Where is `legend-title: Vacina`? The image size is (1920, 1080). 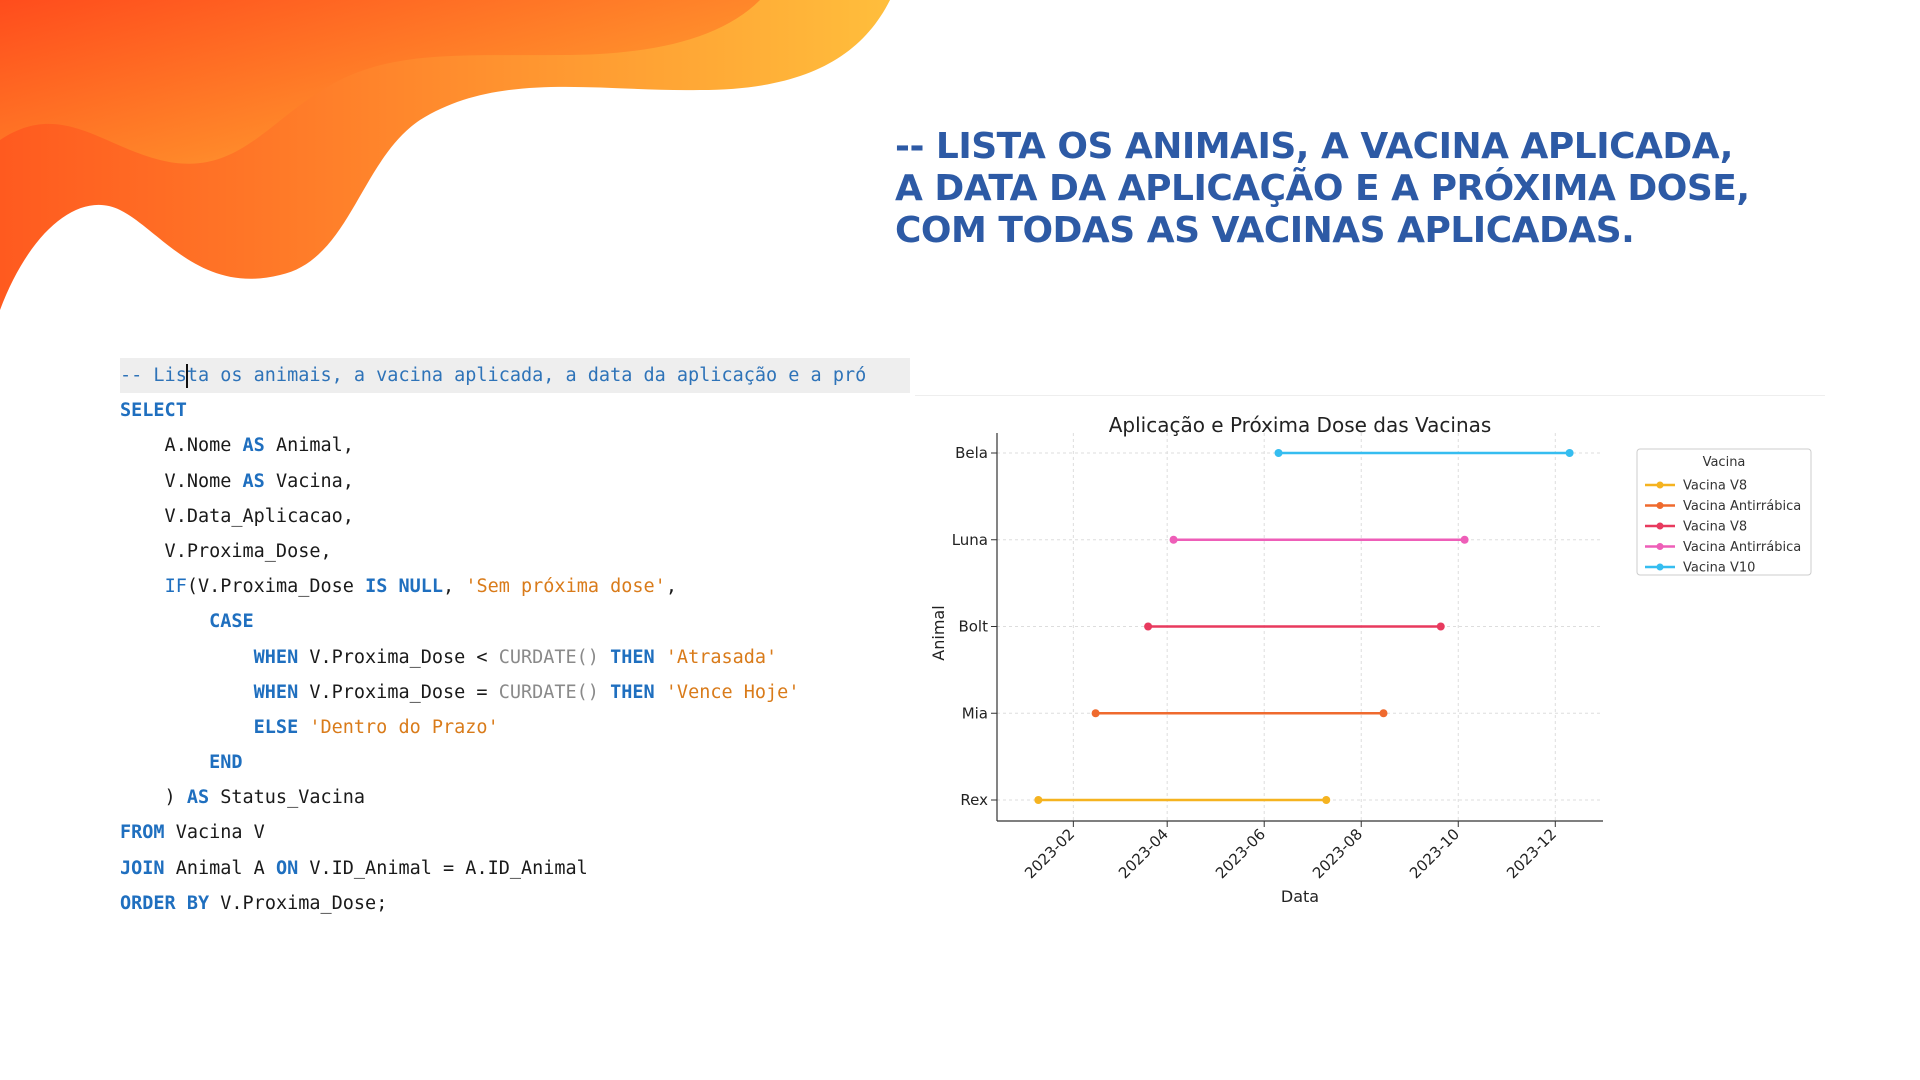
legend-title: Vacina is located at coordinates (1724, 462).